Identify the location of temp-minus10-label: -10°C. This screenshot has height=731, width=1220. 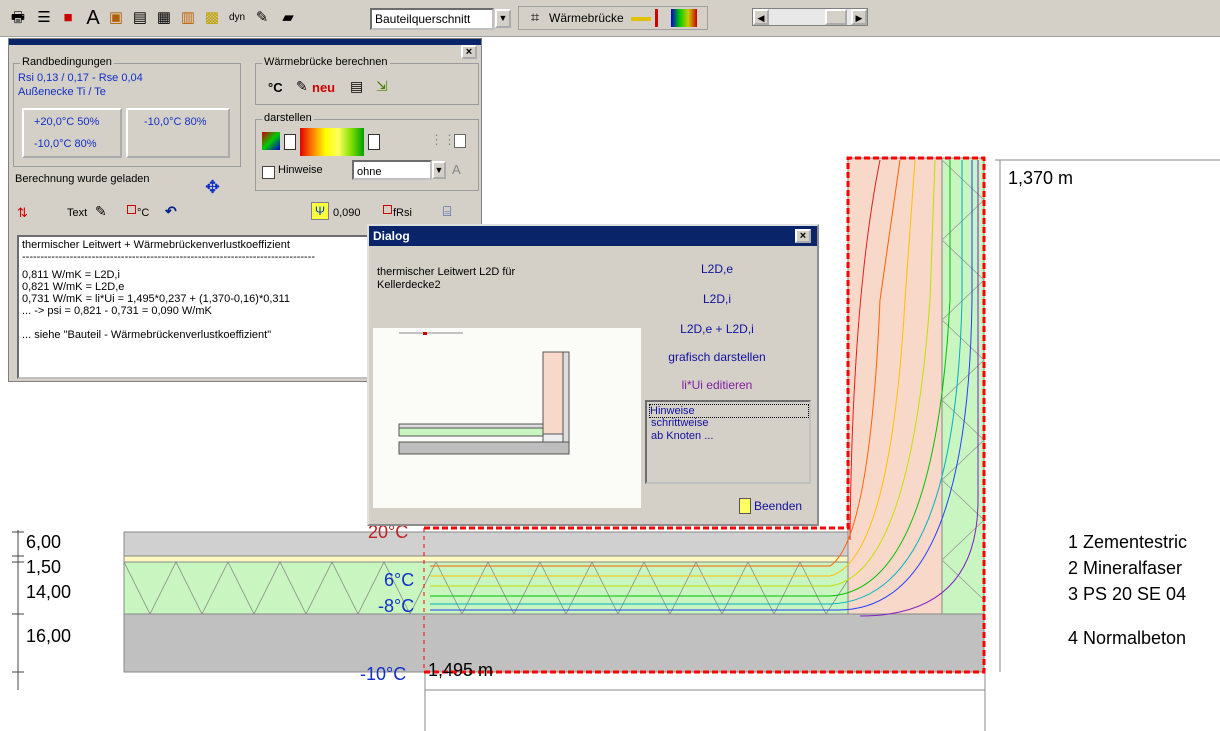
(383, 674).